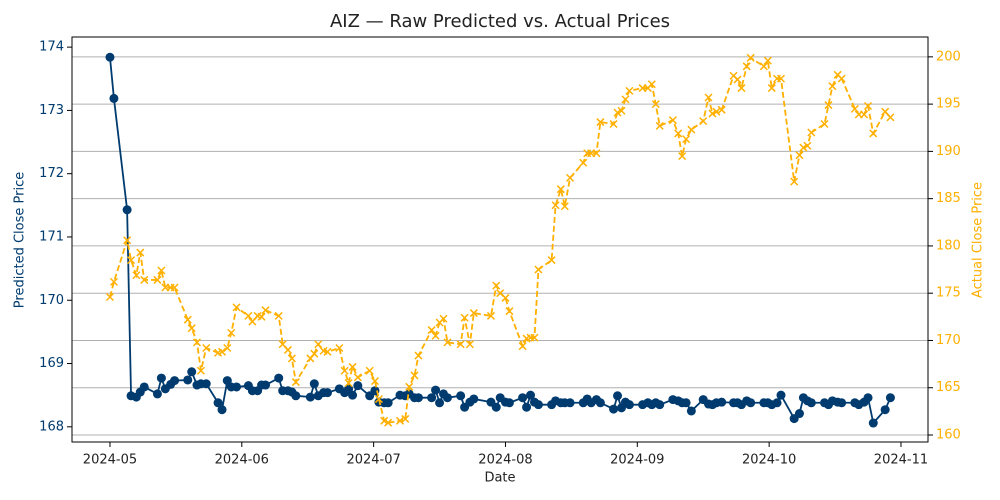 Image resolution: width=1000 pixels, height=500 pixels. What do you see at coordinates (51, 236) in the screenshot?
I see `y-tick-label: 171` at bounding box center [51, 236].